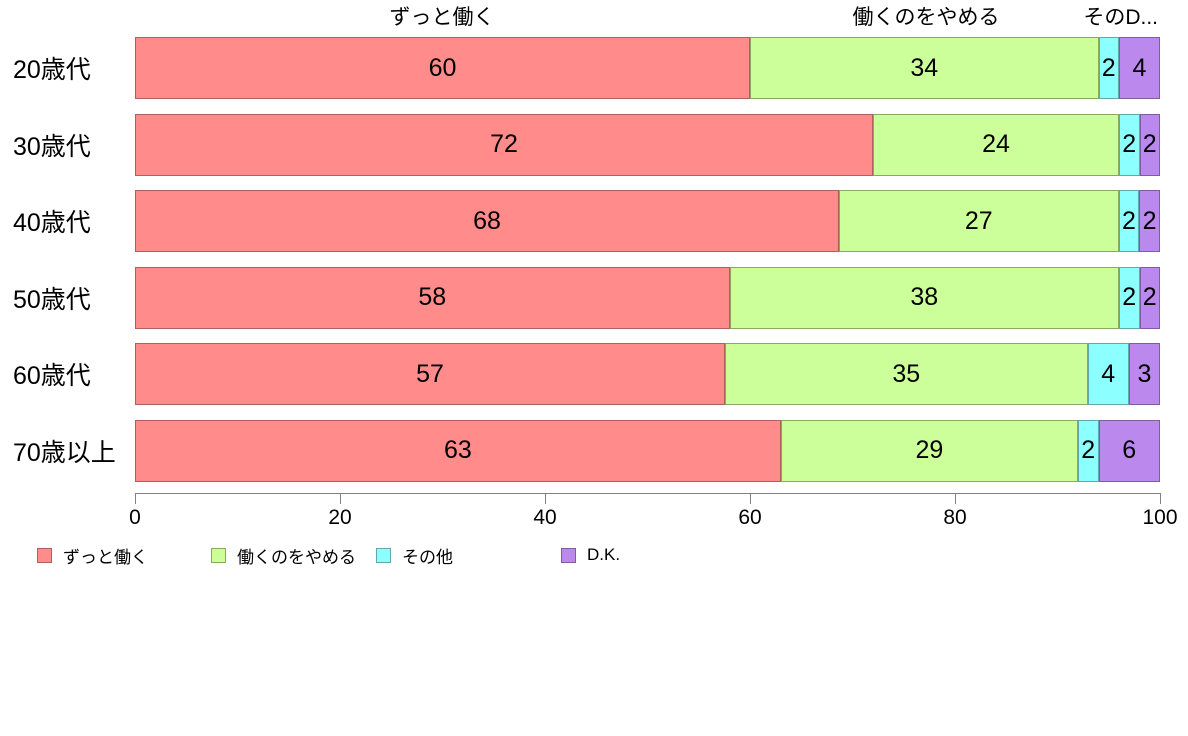  I want to click on bar-segment-value: 27, so click(978, 220).